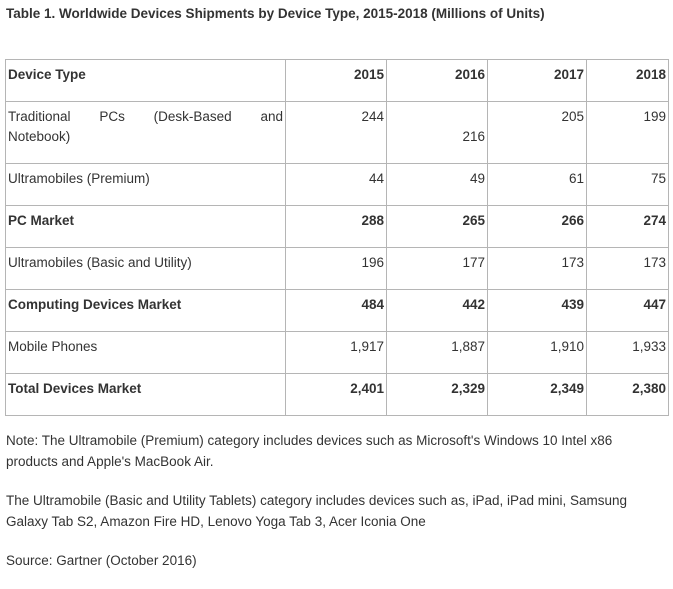 This screenshot has width=673, height=589. Describe the element at coordinates (537, 184) in the screenshot. I see `cell-2017: 61` at that location.